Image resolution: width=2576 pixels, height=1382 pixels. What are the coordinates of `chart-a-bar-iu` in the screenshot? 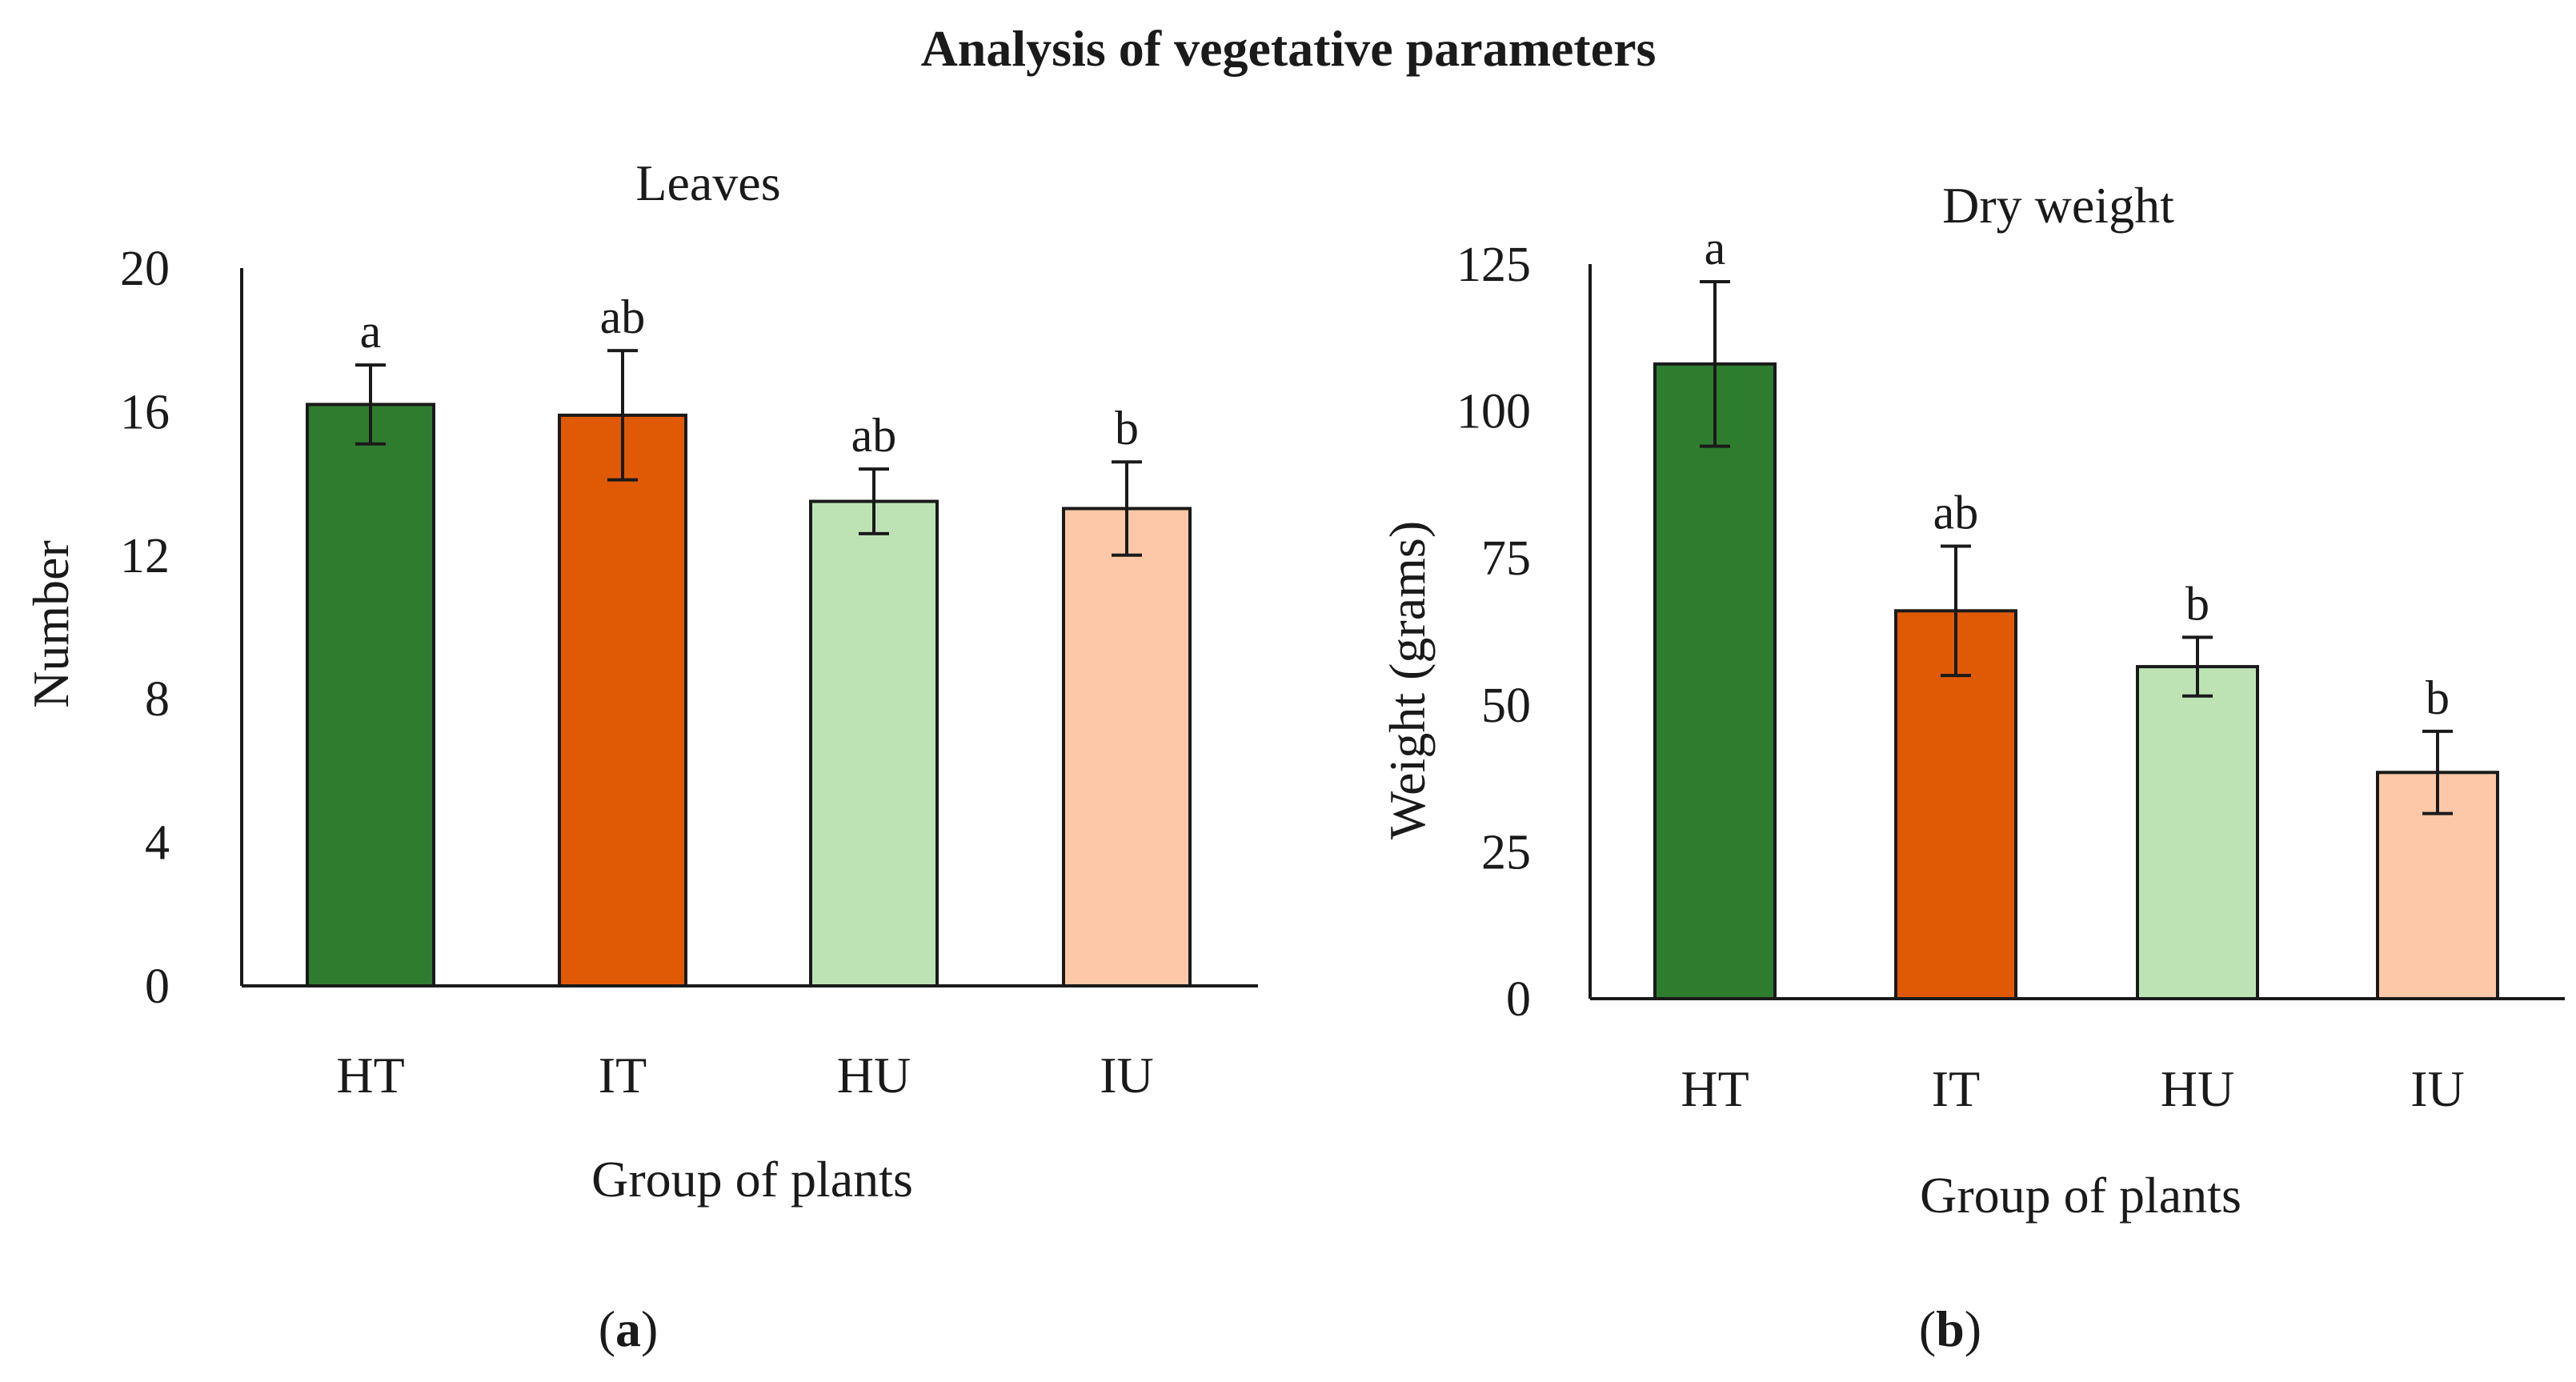 It's located at (1127, 747).